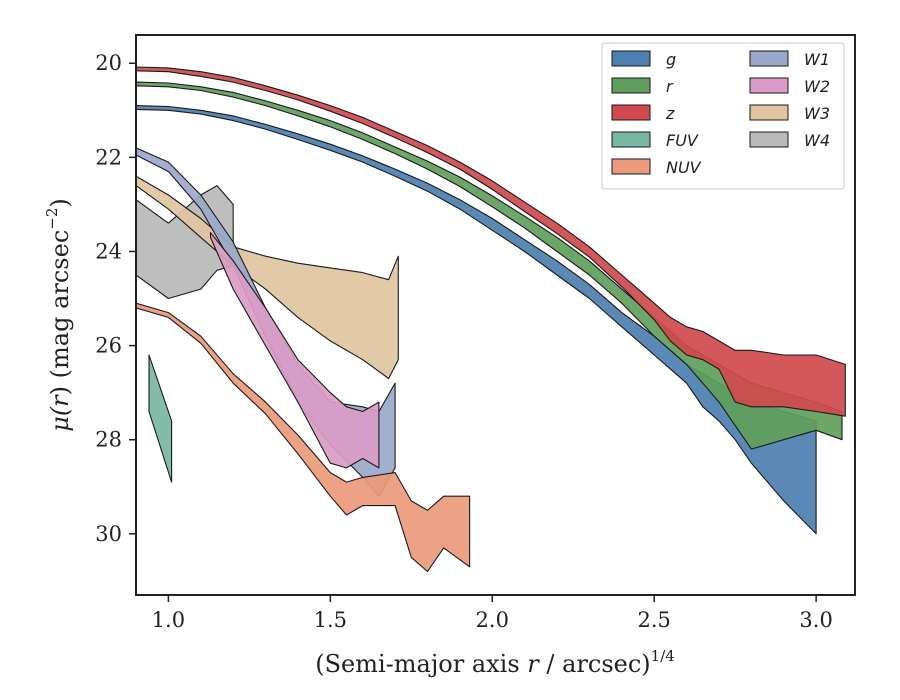 Image resolution: width=900 pixels, height=700 pixels. Describe the element at coordinates (631, 112) in the screenshot. I see `legend-swatch-z` at that location.